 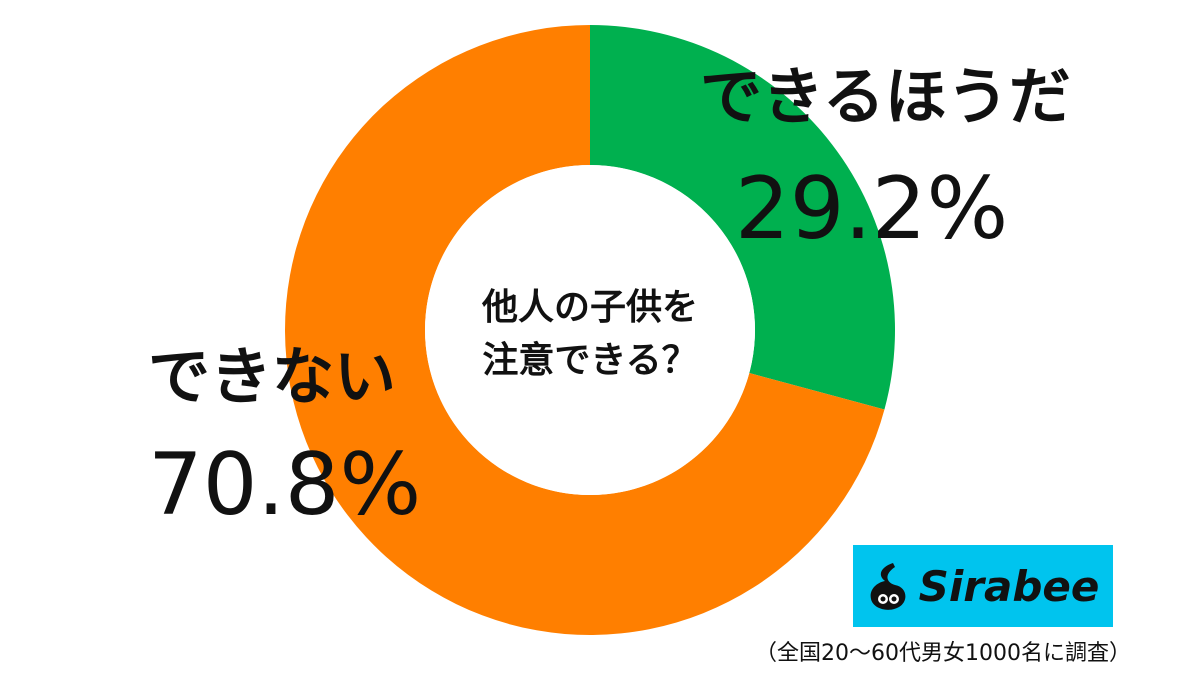 I want to click on donut-slice-can, so click(x=742, y=217).